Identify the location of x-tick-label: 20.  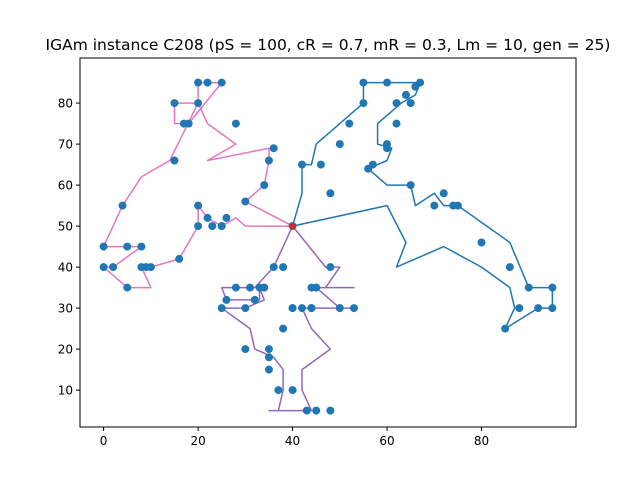
(197, 441).